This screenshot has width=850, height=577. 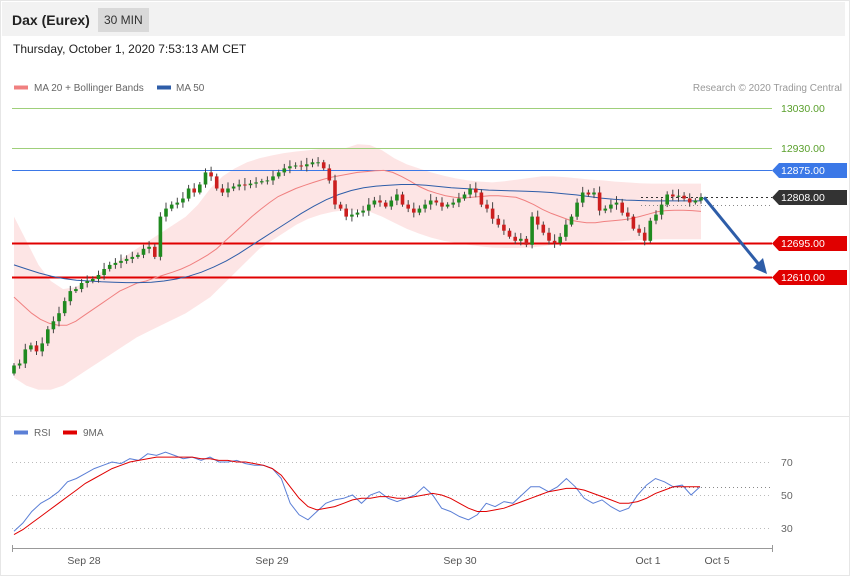 I want to click on instrument-title: Dax (Eurex), so click(x=51, y=20).